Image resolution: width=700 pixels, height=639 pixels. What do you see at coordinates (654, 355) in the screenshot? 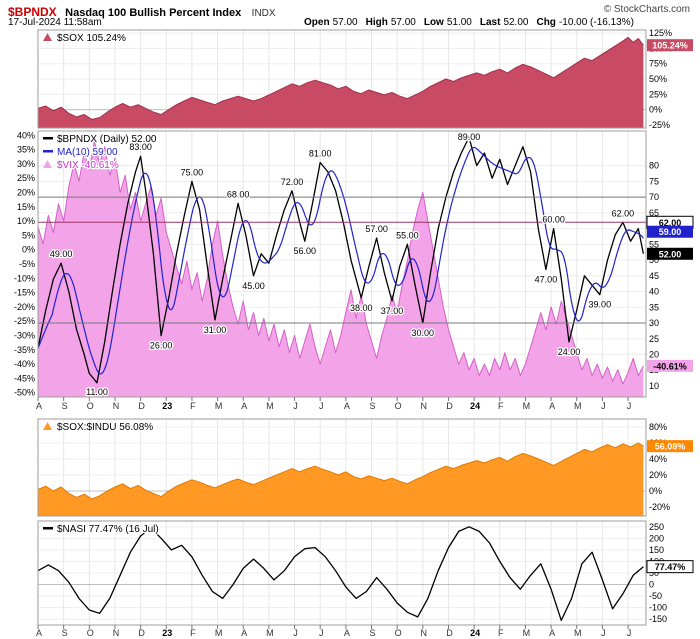
I see `y-axis-tick-right: 20` at bounding box center [654, 355].